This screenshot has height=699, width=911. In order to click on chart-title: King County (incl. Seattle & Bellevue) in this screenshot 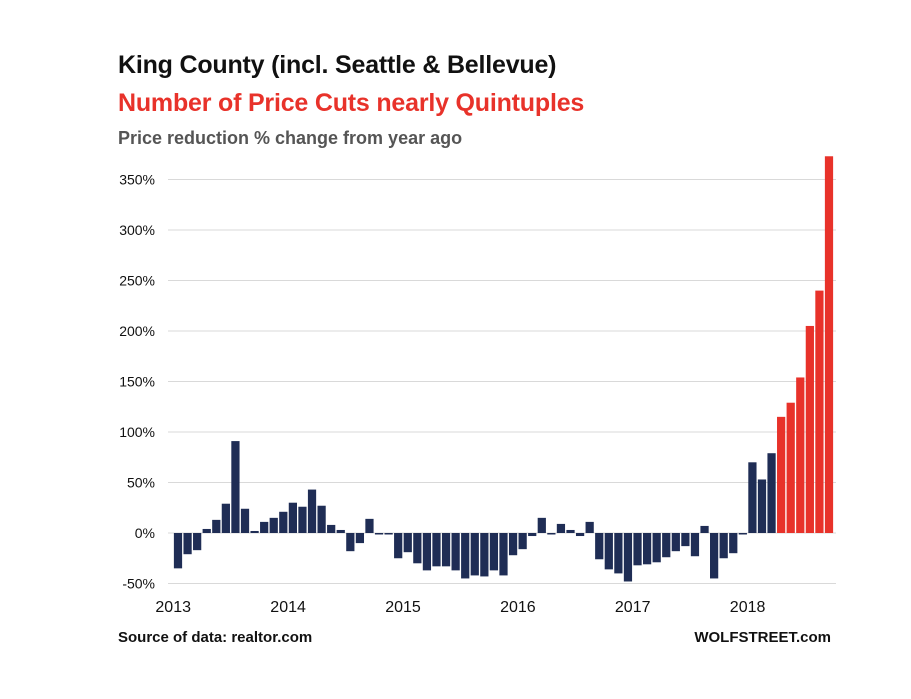, I will do `click(337, 65)`.